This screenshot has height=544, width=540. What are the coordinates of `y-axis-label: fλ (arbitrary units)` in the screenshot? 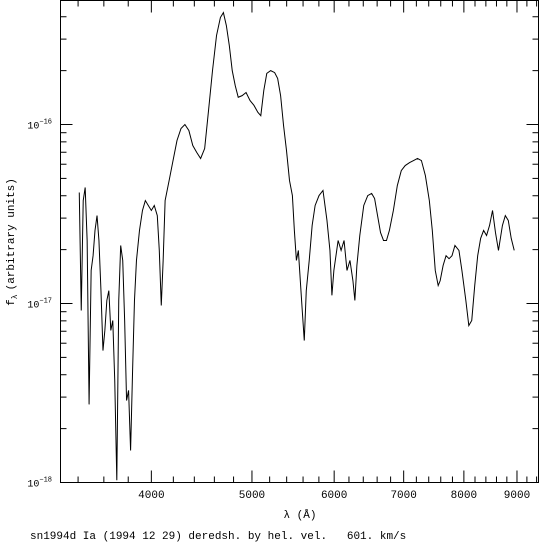 It's located at (13, 242).